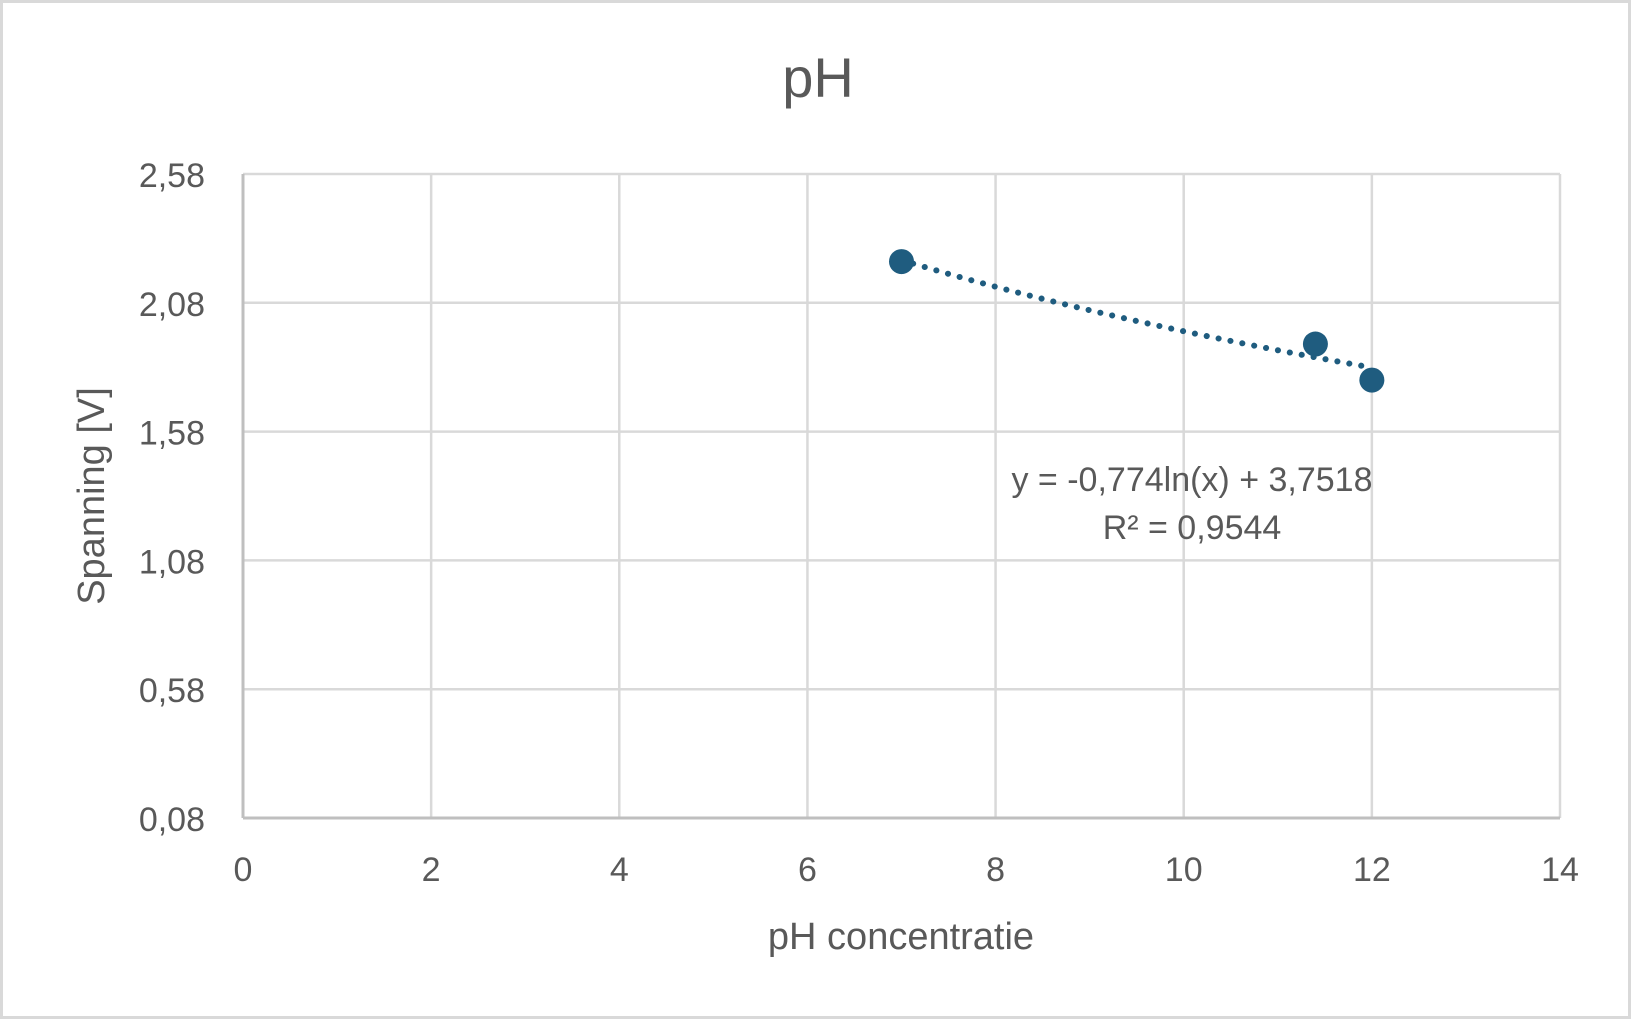  I want to click on y-tick-label: 0,58, so click(172, 691).